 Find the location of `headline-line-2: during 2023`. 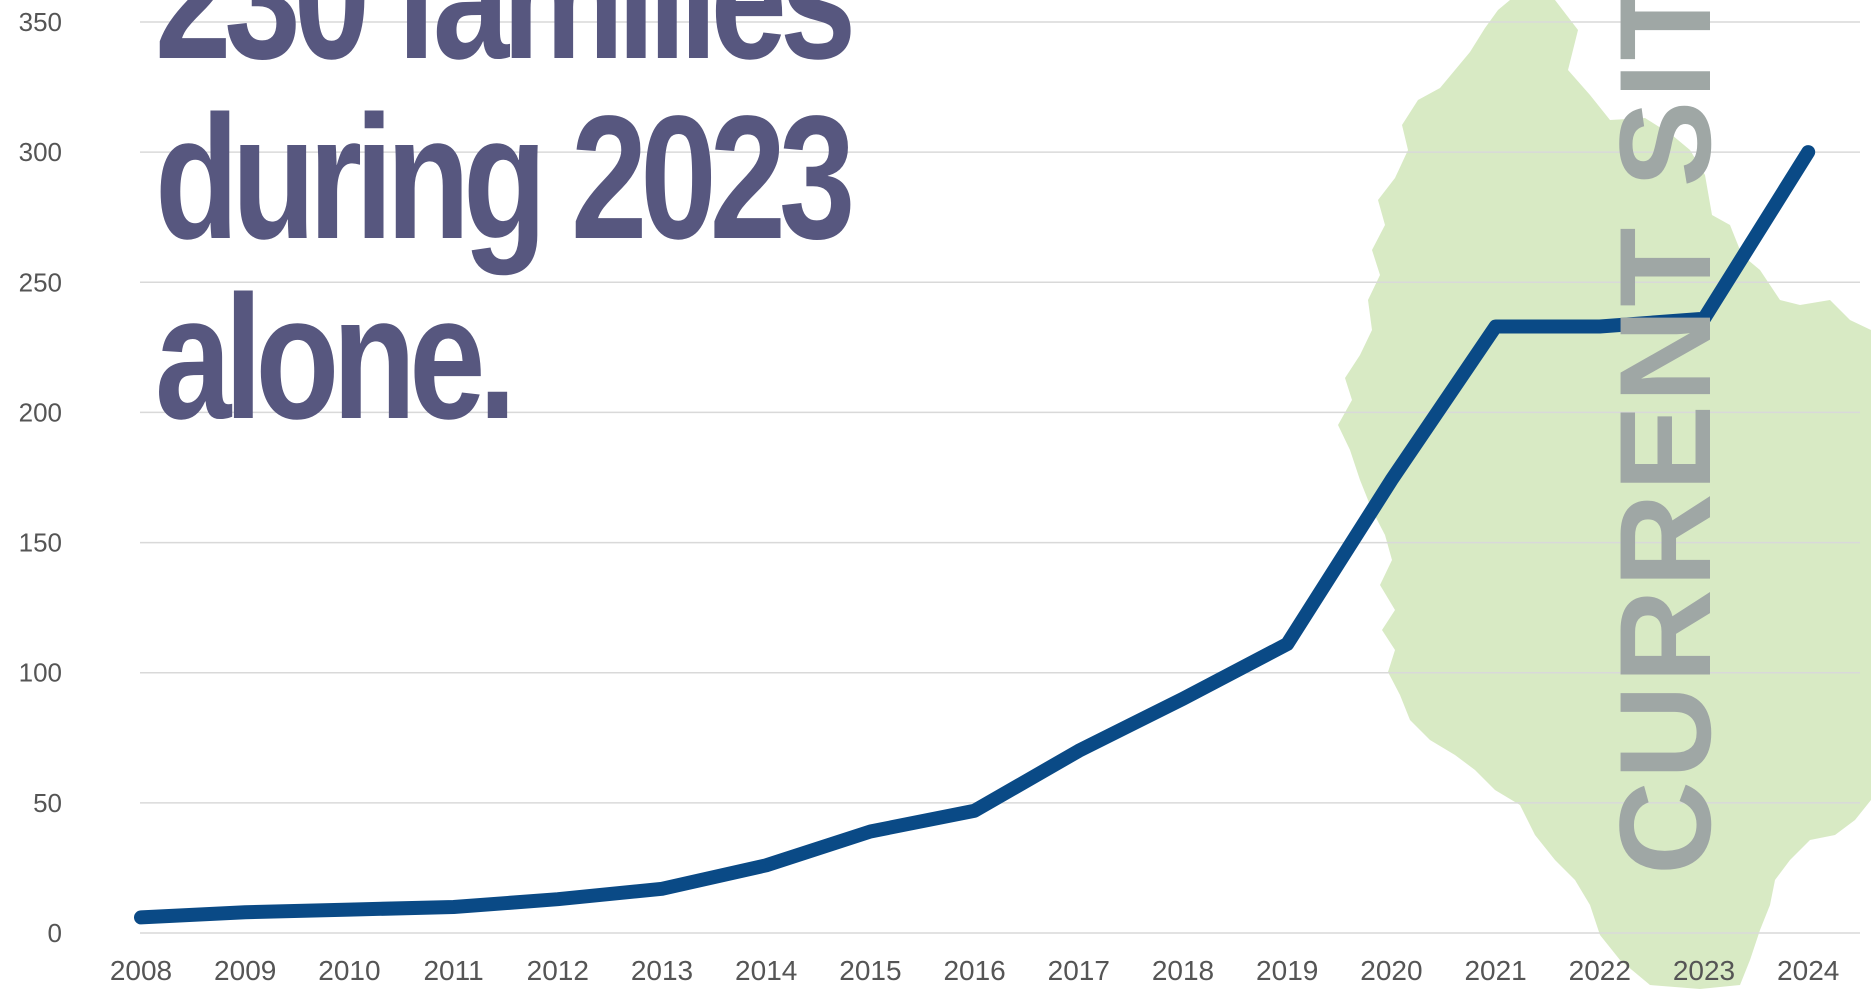

headline-line-2: during 2023 is located at coordinates (505, 178).